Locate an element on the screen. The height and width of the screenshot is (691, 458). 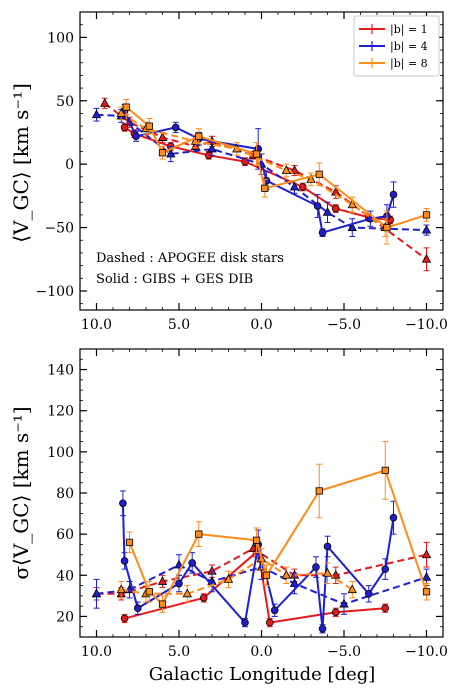
bottom-y-tick-label: 80 is located at coordinates (65, 494).